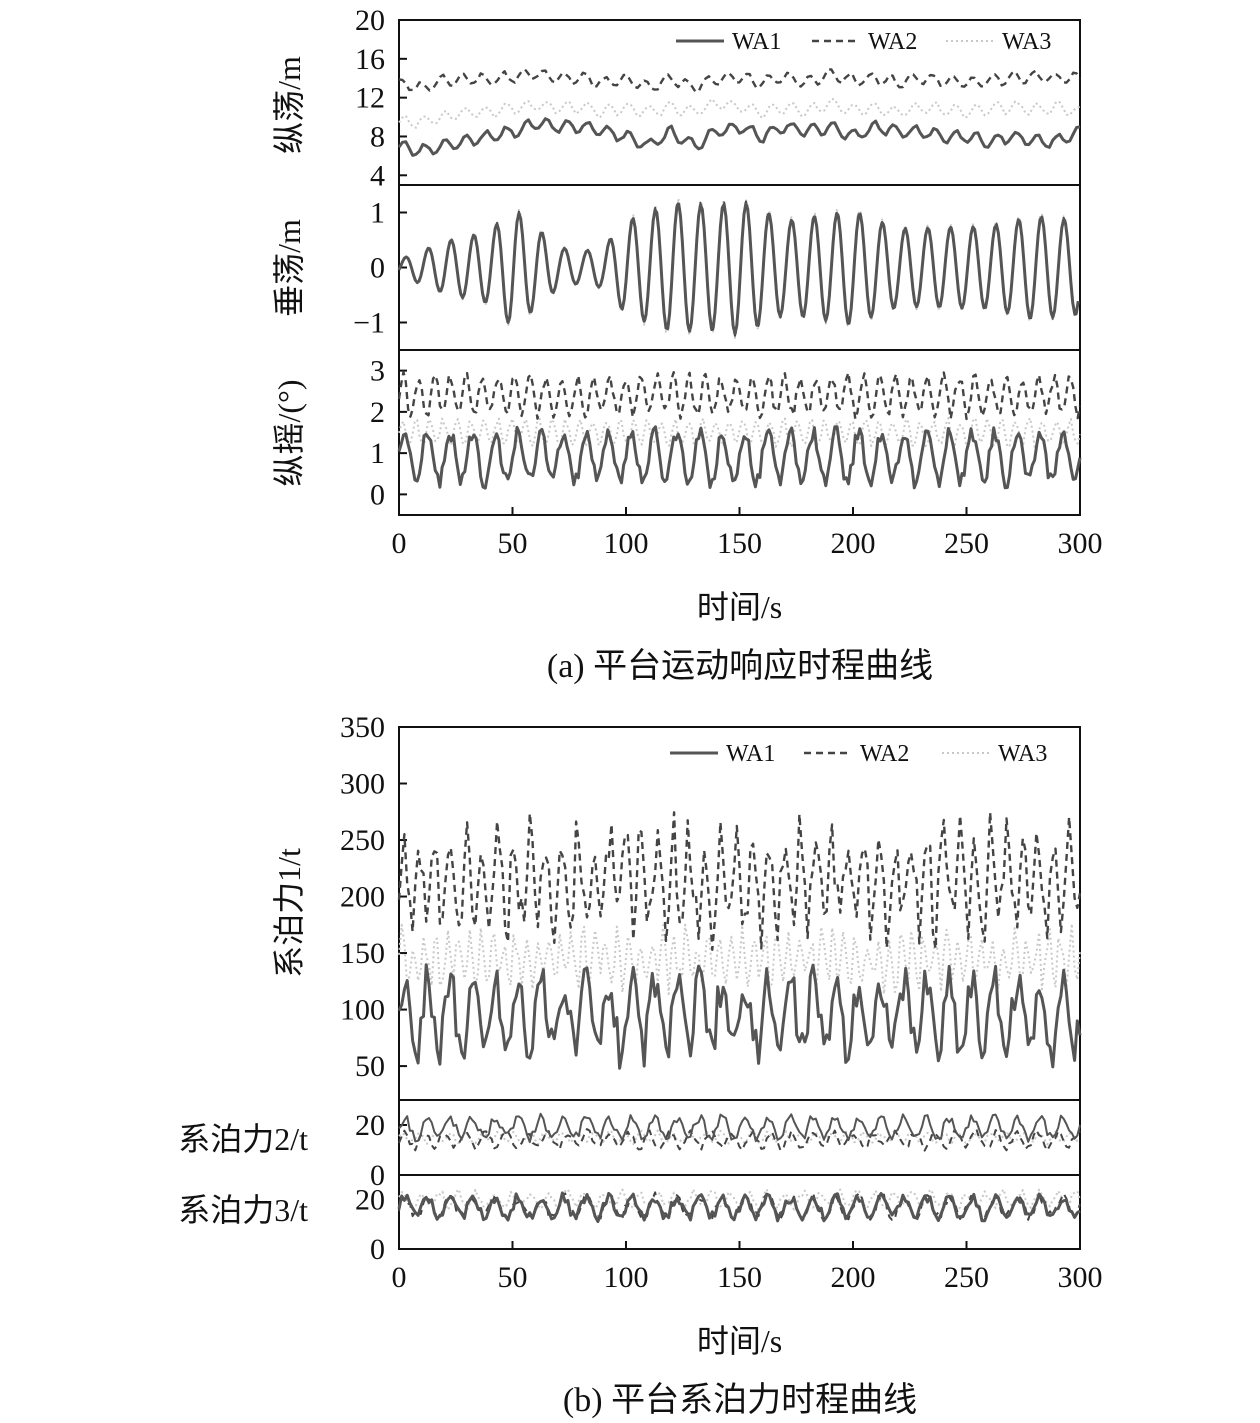 This screenshot has height=1423, width=1260. I want to click on mooring1-panel-frame, so click(739, 913).